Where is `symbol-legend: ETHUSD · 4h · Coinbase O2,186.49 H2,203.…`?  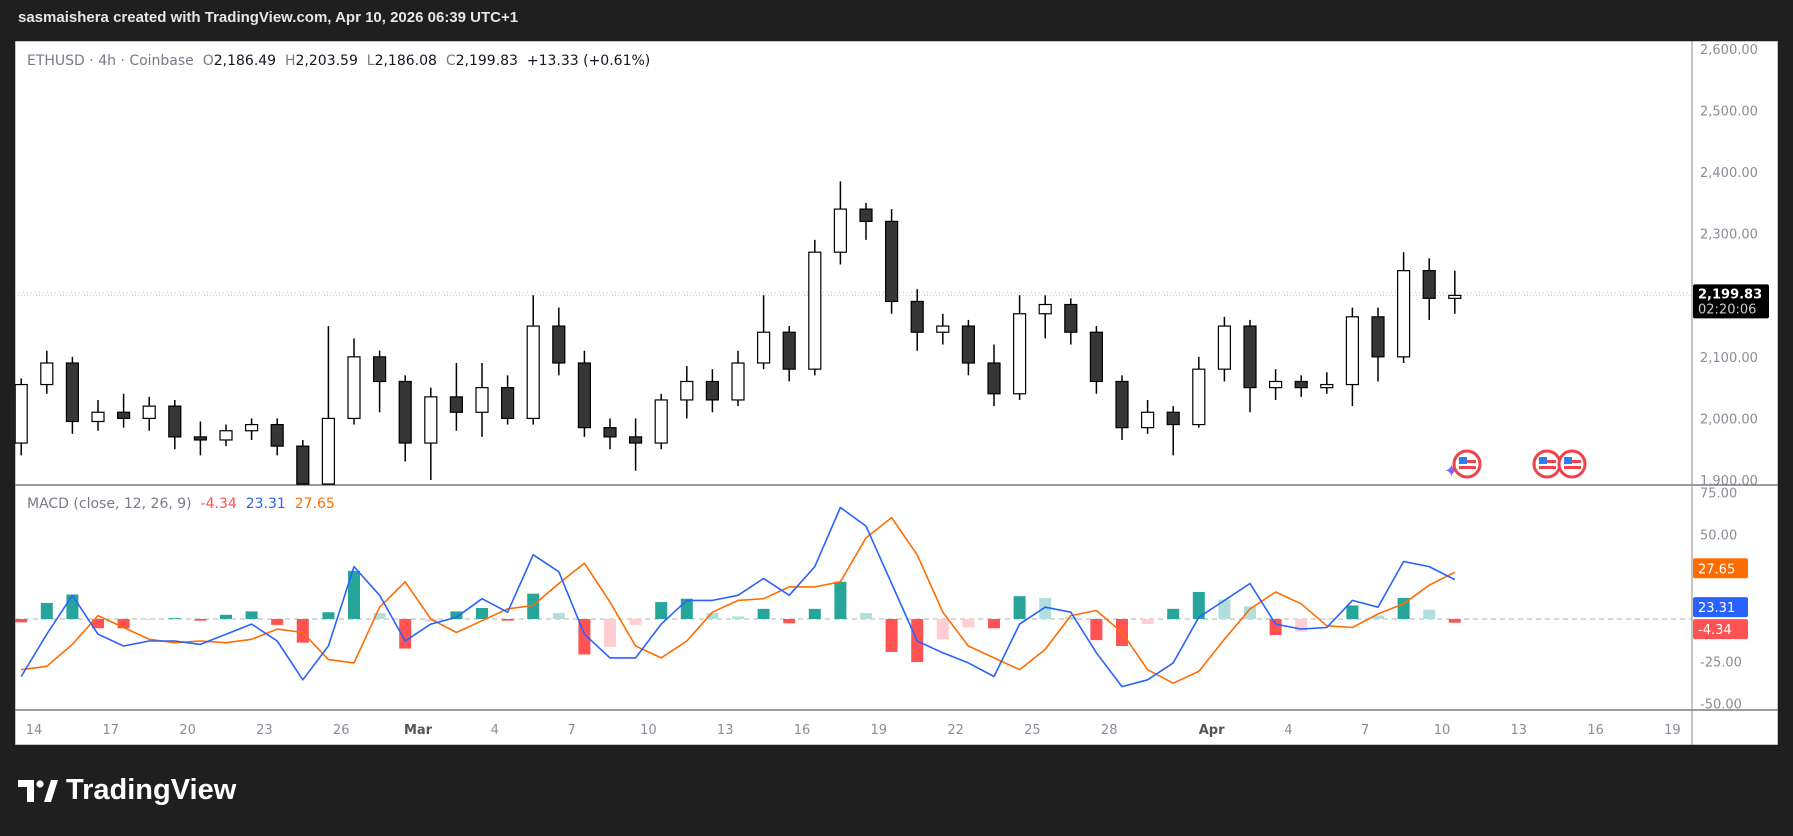
symbol-legend: ETHUSD · 4h · Coinbase O2,186.49 H2,203.… is located at coordinates (338, 61).